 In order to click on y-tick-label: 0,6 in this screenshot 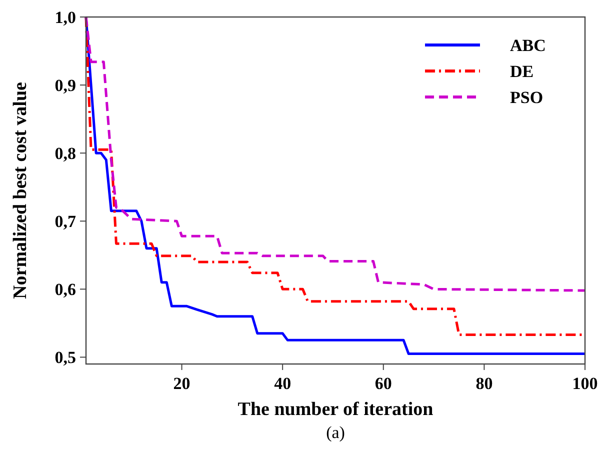, I will do `click(65, 290)`.